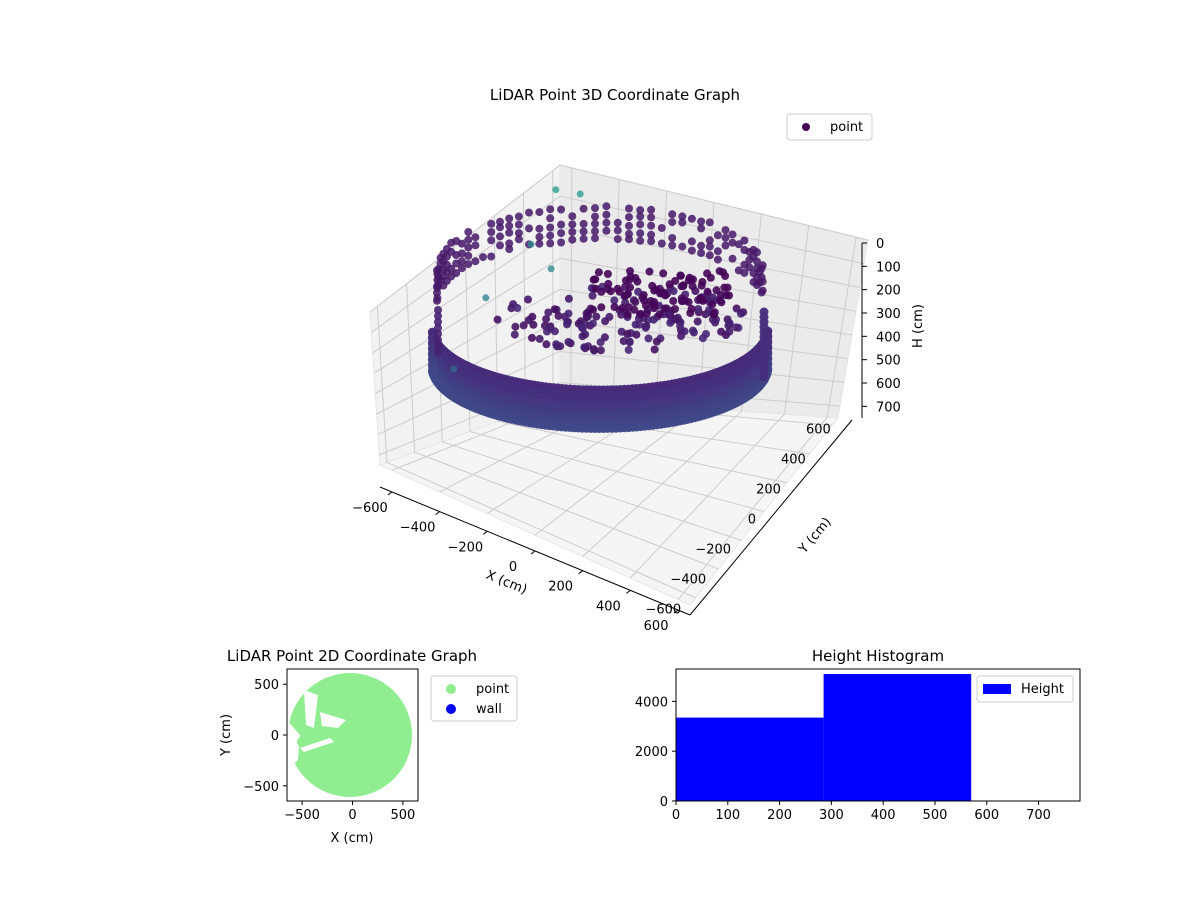 The width and height of the screenshot is (1200, 900). Describe the element at coordinates (888, 384) in the screenshot. I see `z-tick-label-3d: 600` at that location.